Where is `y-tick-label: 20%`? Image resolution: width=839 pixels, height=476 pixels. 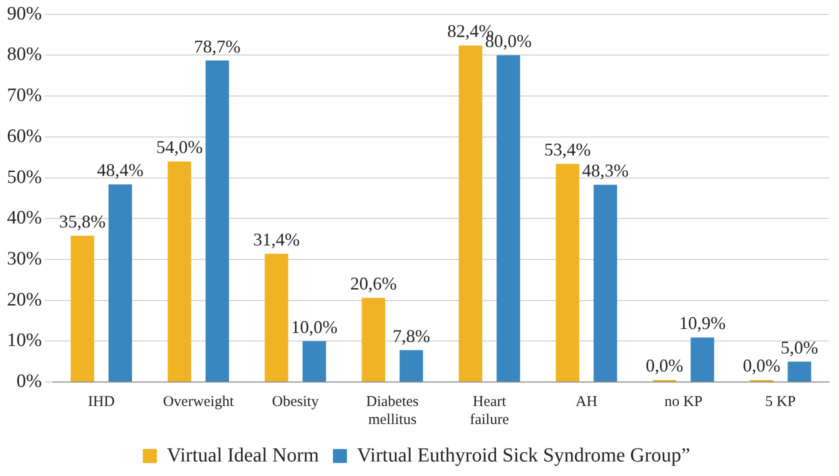
y-tick-label: 20% is located at coordinates (24, 299).